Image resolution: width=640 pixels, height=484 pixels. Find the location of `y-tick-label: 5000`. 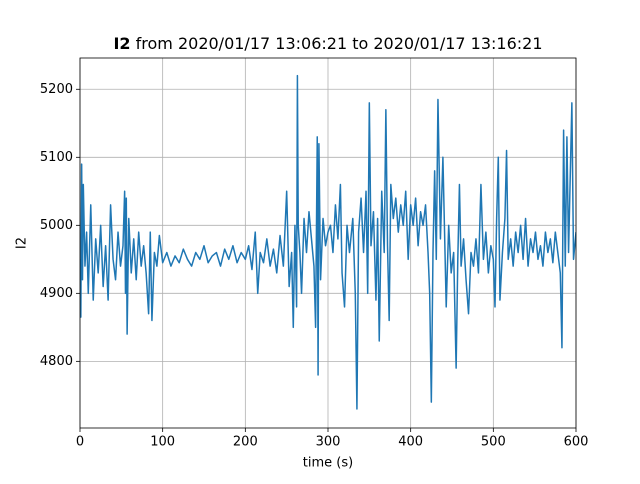

y-tick-label: 5000 is located at coordinates (56, 225).